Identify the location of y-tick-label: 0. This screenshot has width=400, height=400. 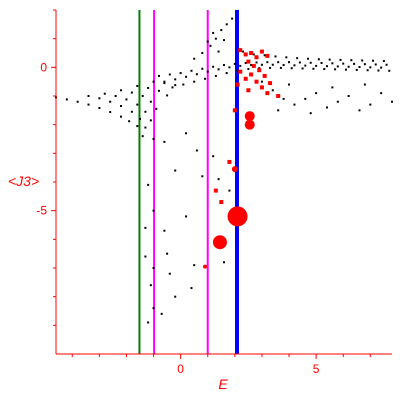
(43, 67).